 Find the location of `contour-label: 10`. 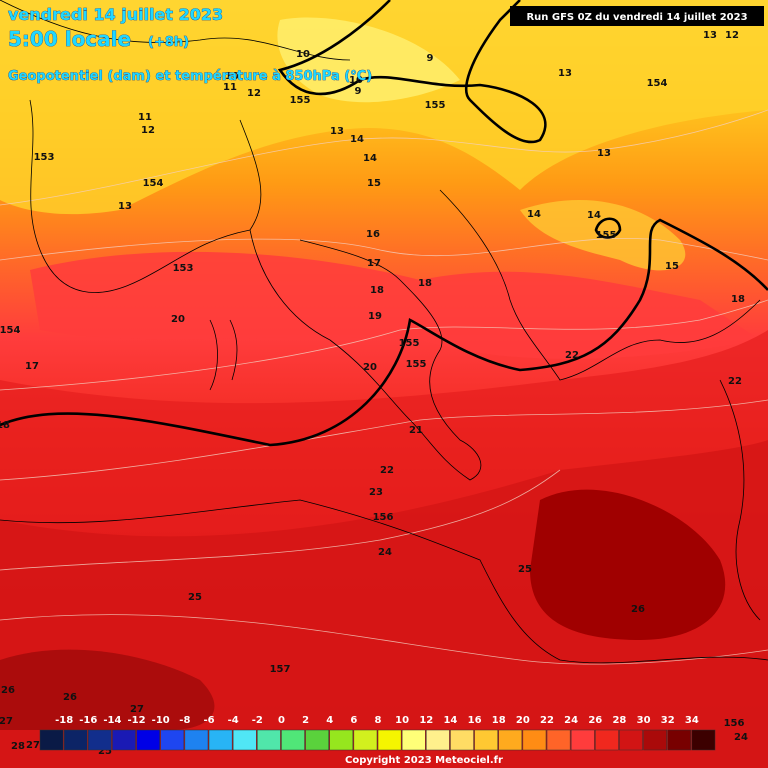

contour-label: 10 is located at coordinates (356, 80).